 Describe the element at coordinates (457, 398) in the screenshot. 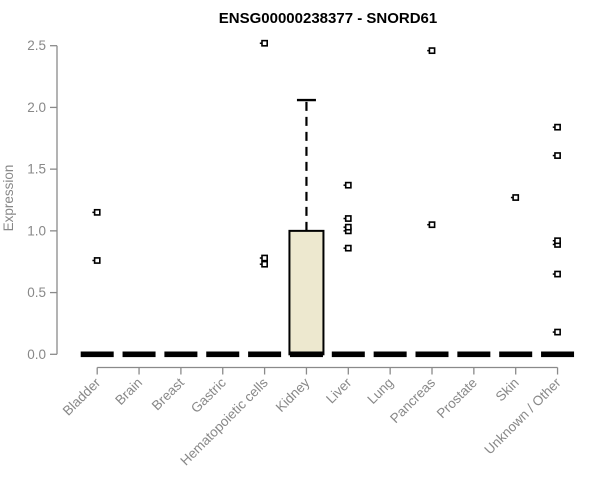

I see `x-category-label: Prostate` at that location.